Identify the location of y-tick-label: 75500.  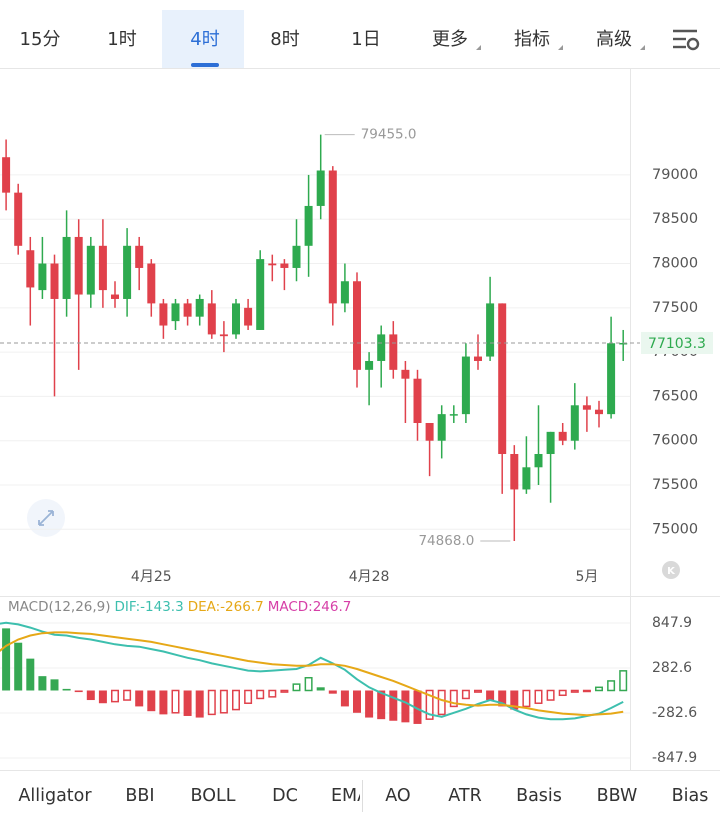
(675, 485).